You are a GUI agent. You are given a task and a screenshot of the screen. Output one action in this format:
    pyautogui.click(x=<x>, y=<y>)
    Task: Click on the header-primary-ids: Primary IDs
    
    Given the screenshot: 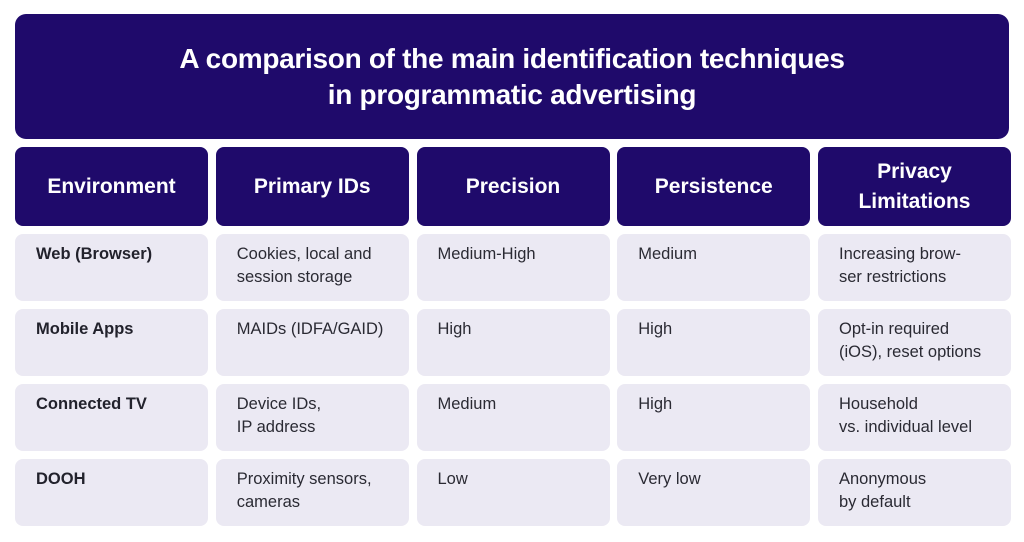 What is the action you would take?
    pyautogui.click(x=312, y=186)
    